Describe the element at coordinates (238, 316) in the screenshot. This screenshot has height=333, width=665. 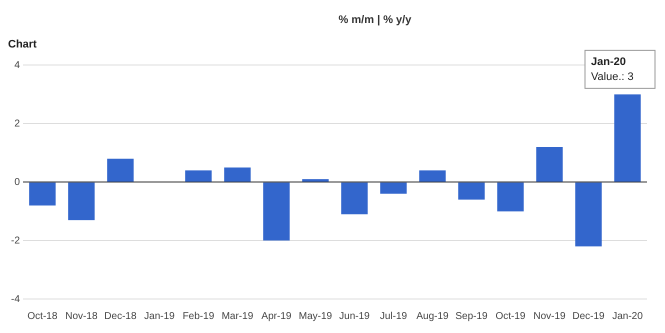
I see `x-tick-label: Mar-19` at that location.